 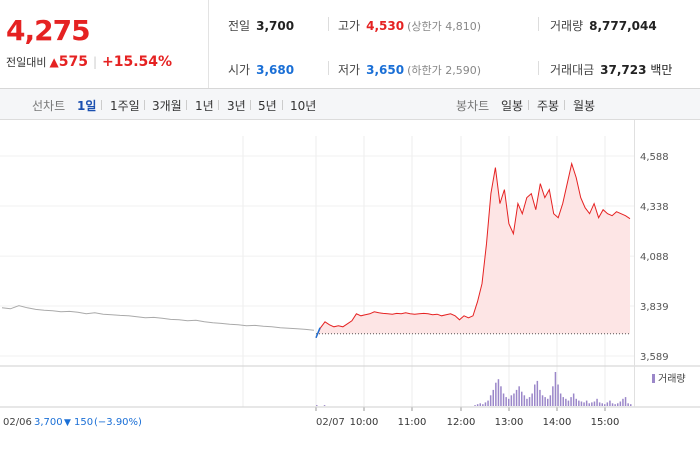 I want to click on volume-legend: 거래량, so click(x=672, y=379).